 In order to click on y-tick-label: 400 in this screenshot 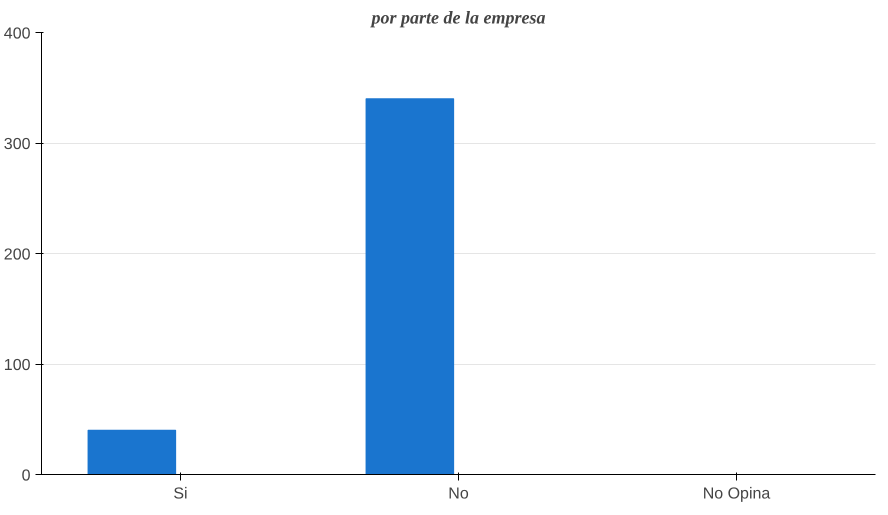, I will do `click(17, 34)`.